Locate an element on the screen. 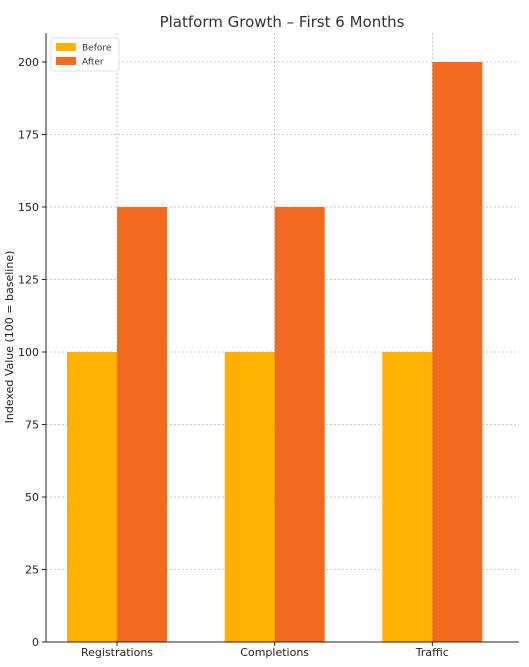  chart-title: Platform Growth – First 6 Months is located at coordinates (282, 22).